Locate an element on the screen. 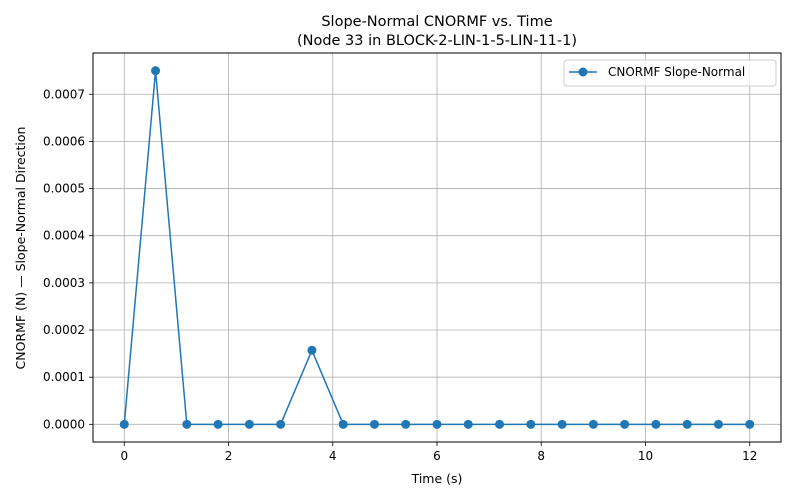 Image resolution: width=800 pixels, height=500 pixels. x-tick-label: 12 is located at coordinates (749, 456).